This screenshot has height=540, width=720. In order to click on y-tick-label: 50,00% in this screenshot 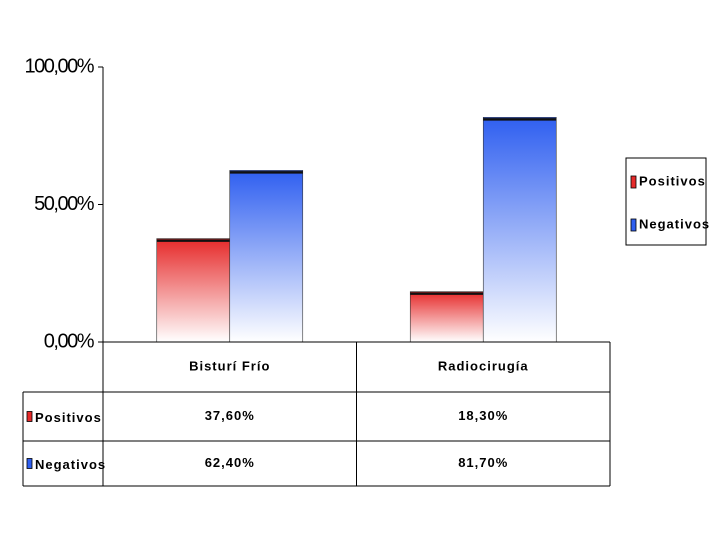, I will do `click(64, 204)`.